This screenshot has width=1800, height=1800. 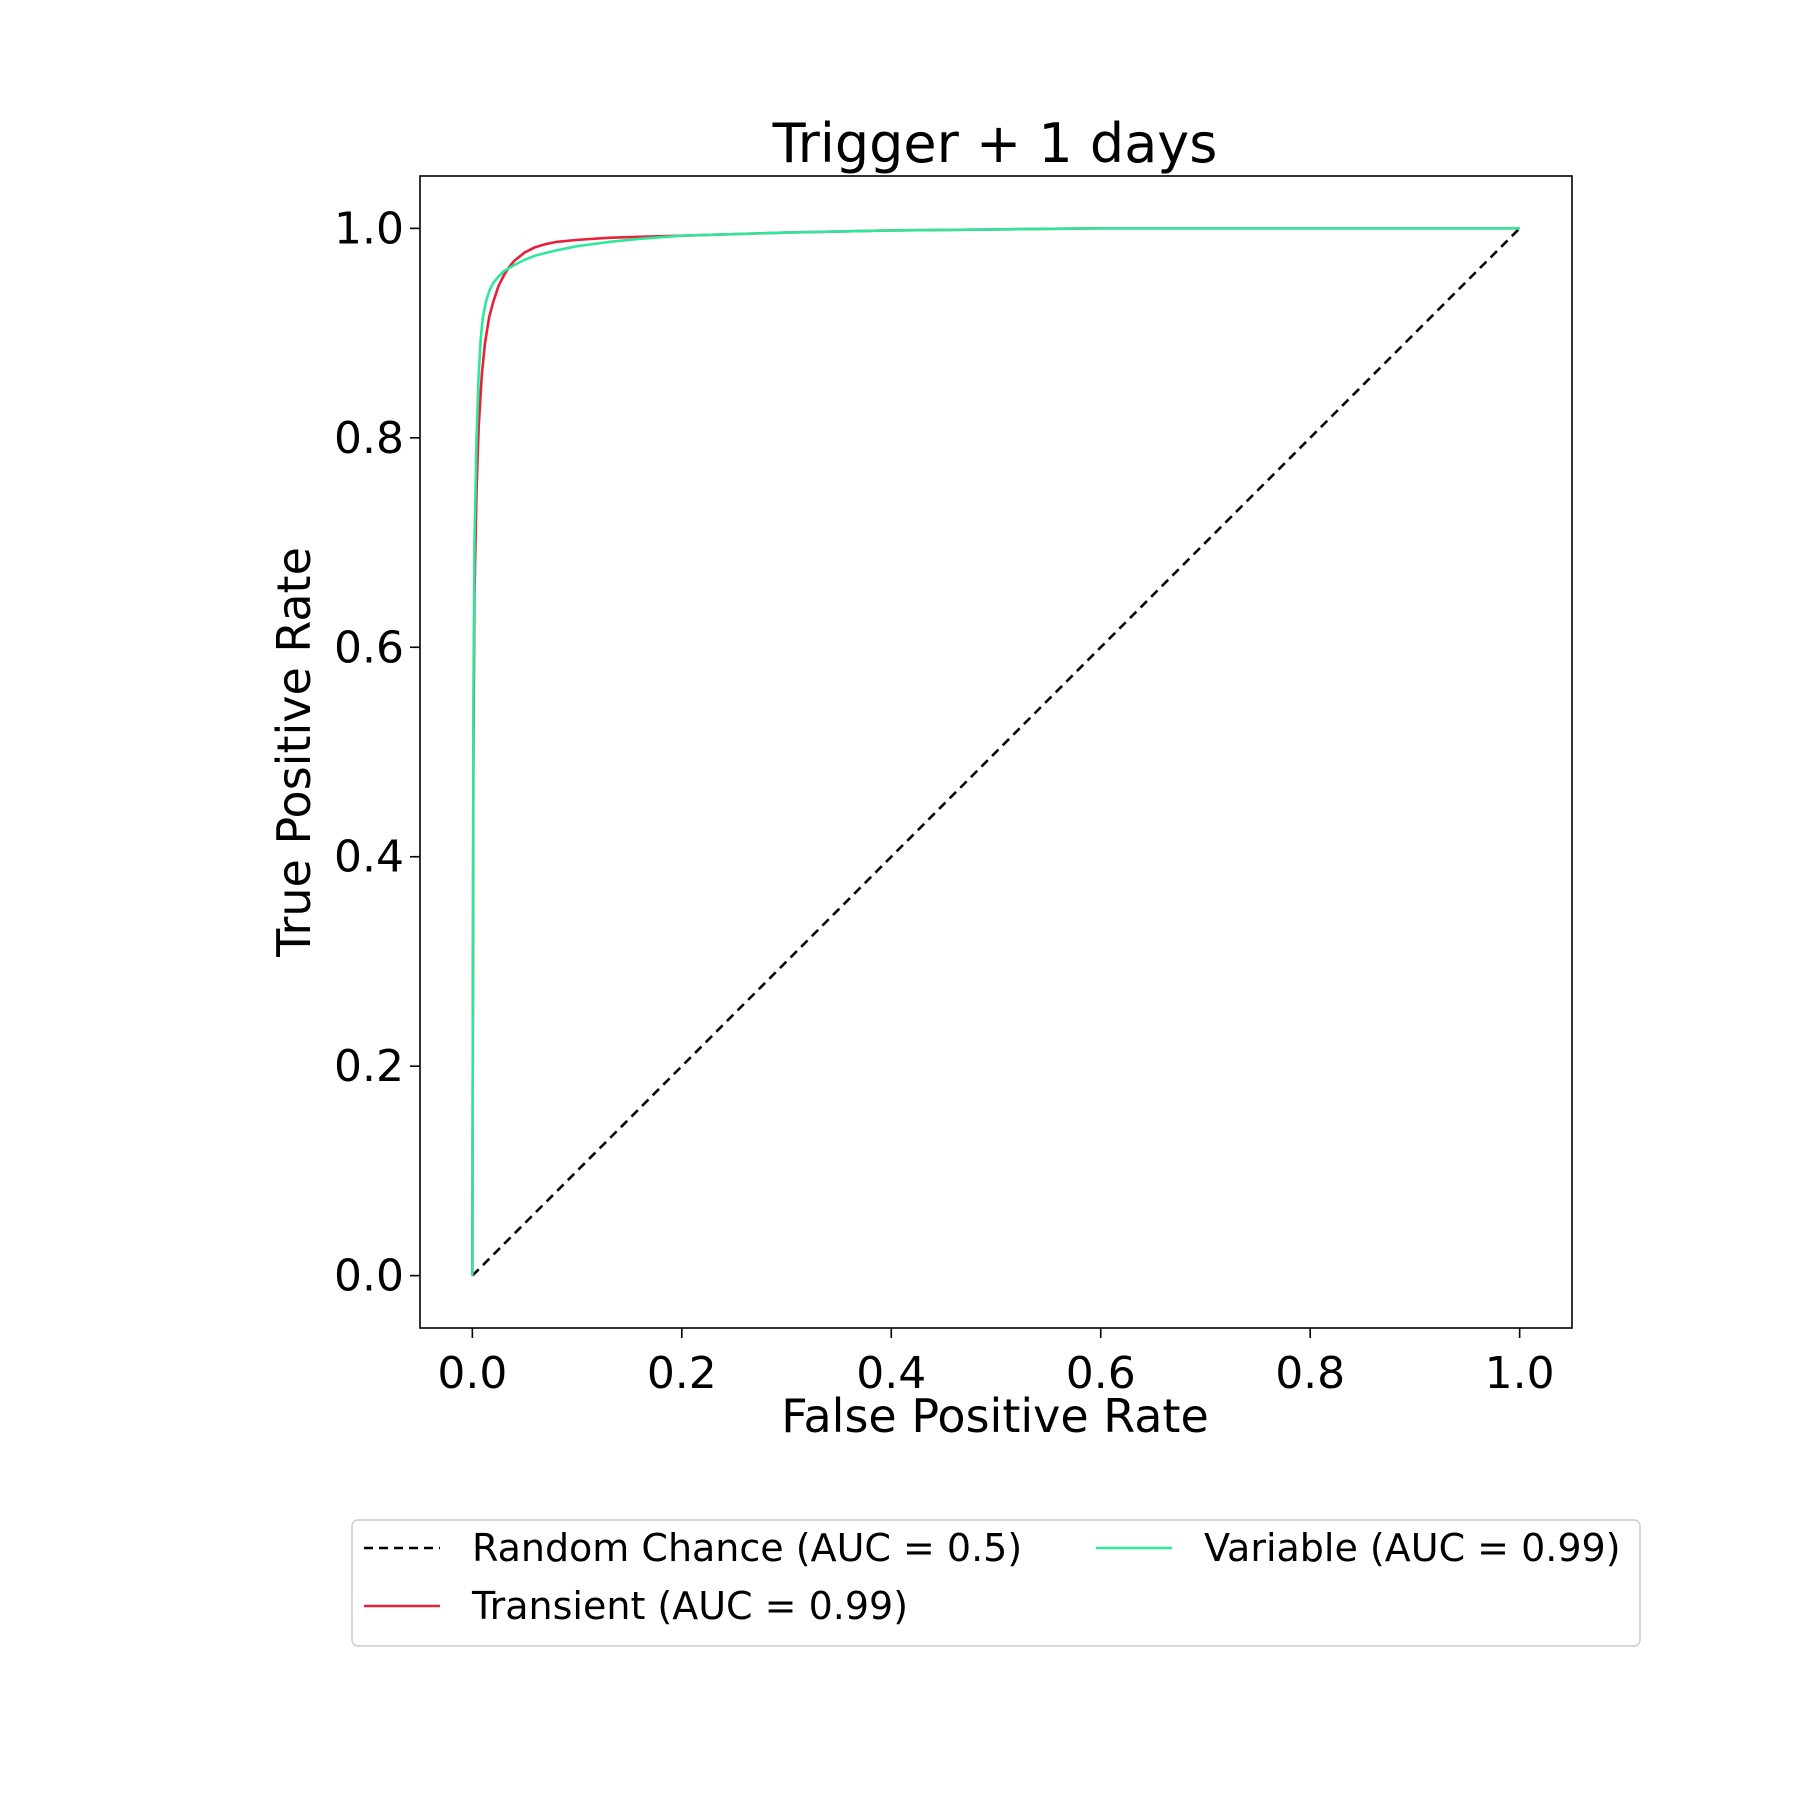 What do you see at coordinates (377, 752) in the screenshot?
I see `y-axis-ticks: 0.0 0.2 0.4 0.6 0.8 1.0` at bounding box center [377, 752].